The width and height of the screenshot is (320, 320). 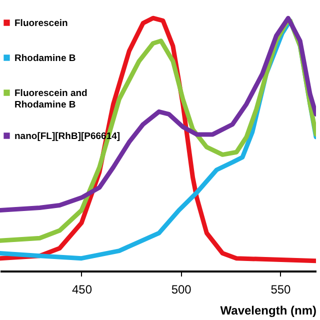 I want to click on legend-label: Fluorescein and Rhodamine B, so click(x=51, y=99).